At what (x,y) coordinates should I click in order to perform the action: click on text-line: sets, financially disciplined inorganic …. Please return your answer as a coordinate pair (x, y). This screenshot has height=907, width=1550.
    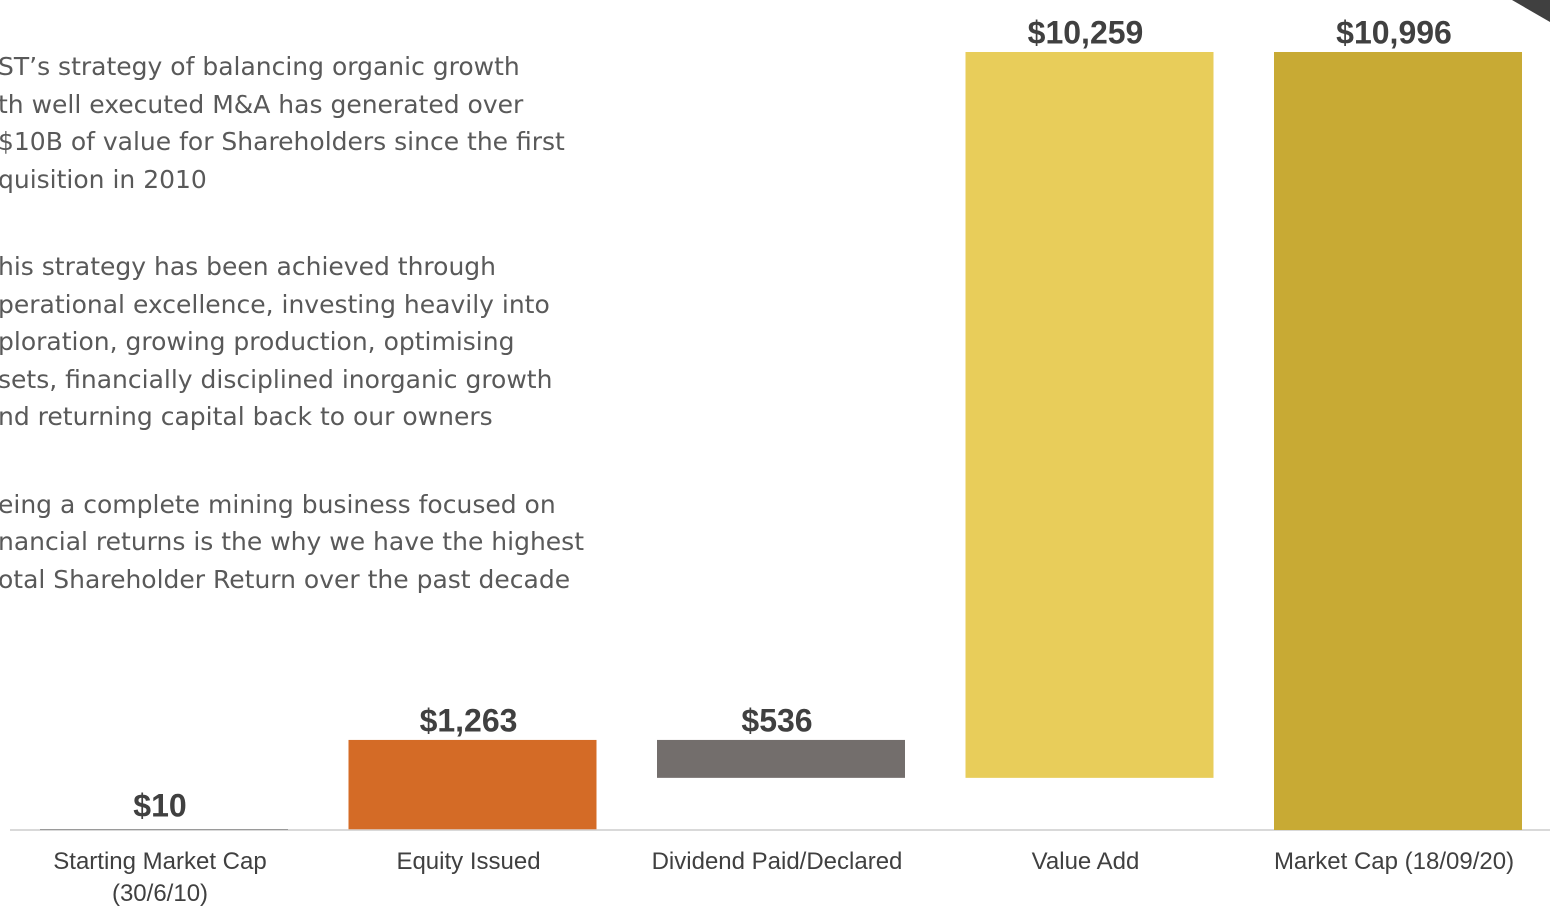
    Looking at the image, I should click on (276, 379).